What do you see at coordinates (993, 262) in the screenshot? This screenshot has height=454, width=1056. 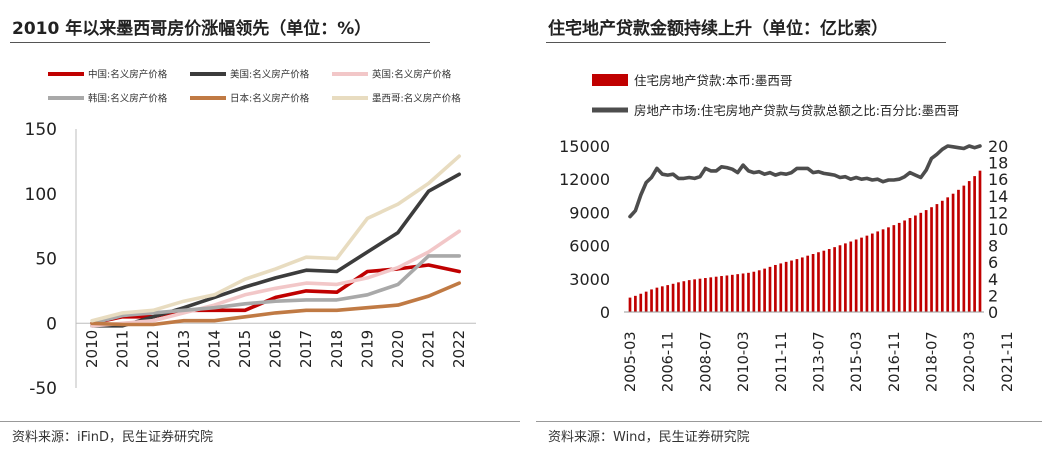 I see `right-y-tick-label: 6` at bounding box center [993, 262].